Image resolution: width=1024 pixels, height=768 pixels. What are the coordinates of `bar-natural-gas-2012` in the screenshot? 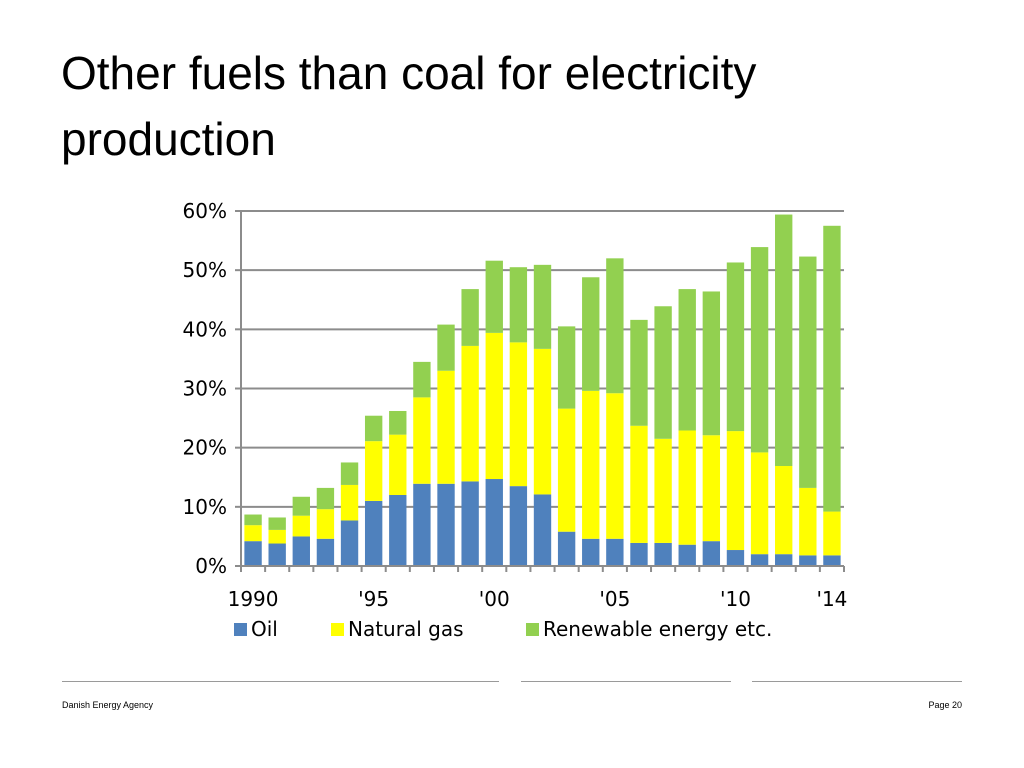 It's located at (784, 510).